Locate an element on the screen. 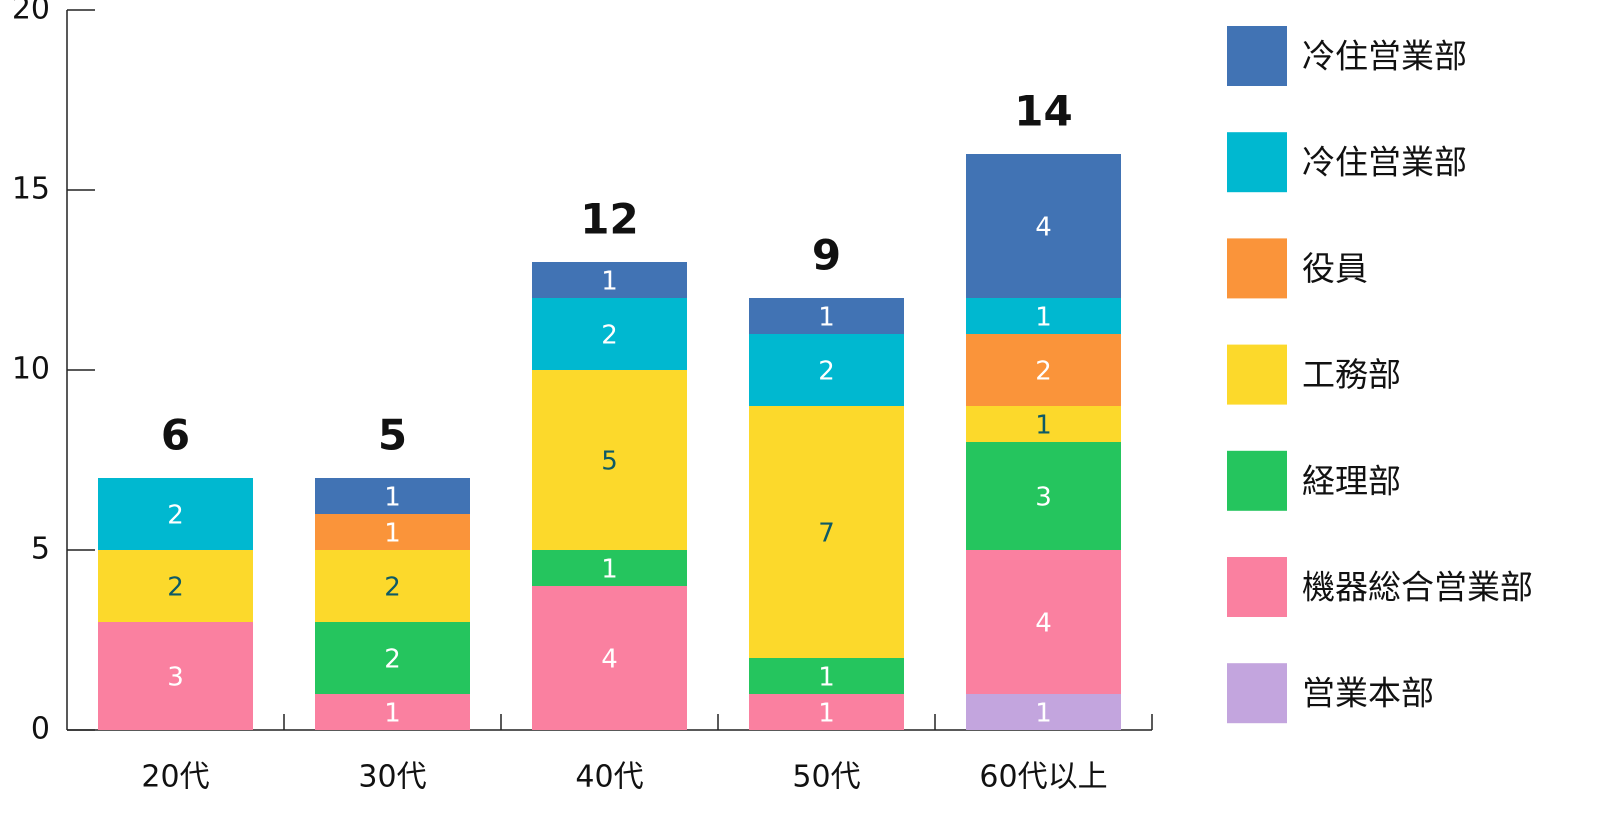 The image size is (1601, 815). legend-label: 役員 is located at coordinates (1335, 268).